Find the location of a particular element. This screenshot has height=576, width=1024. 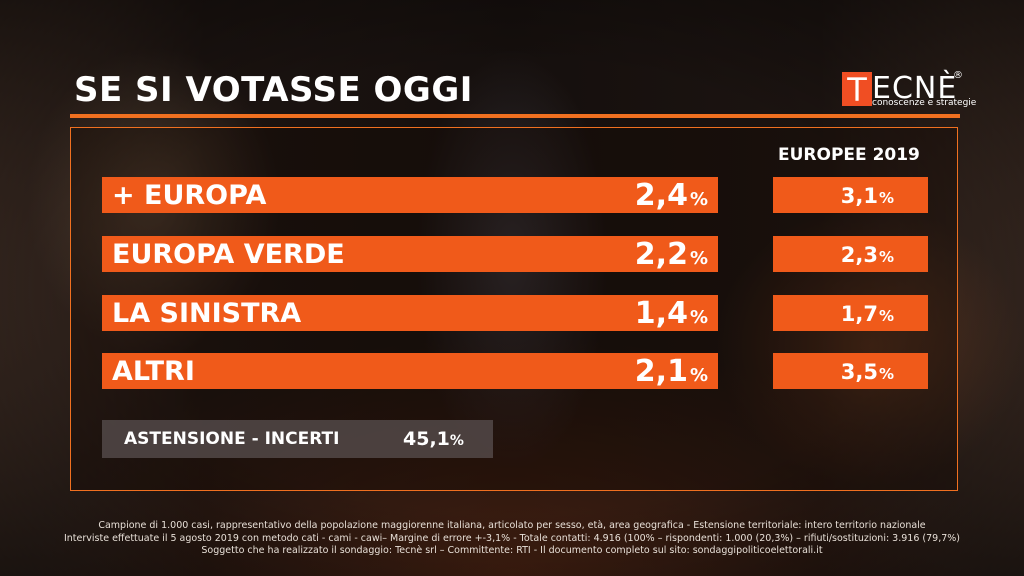

party-value: 2,1% is located at coordinates (671, 374).